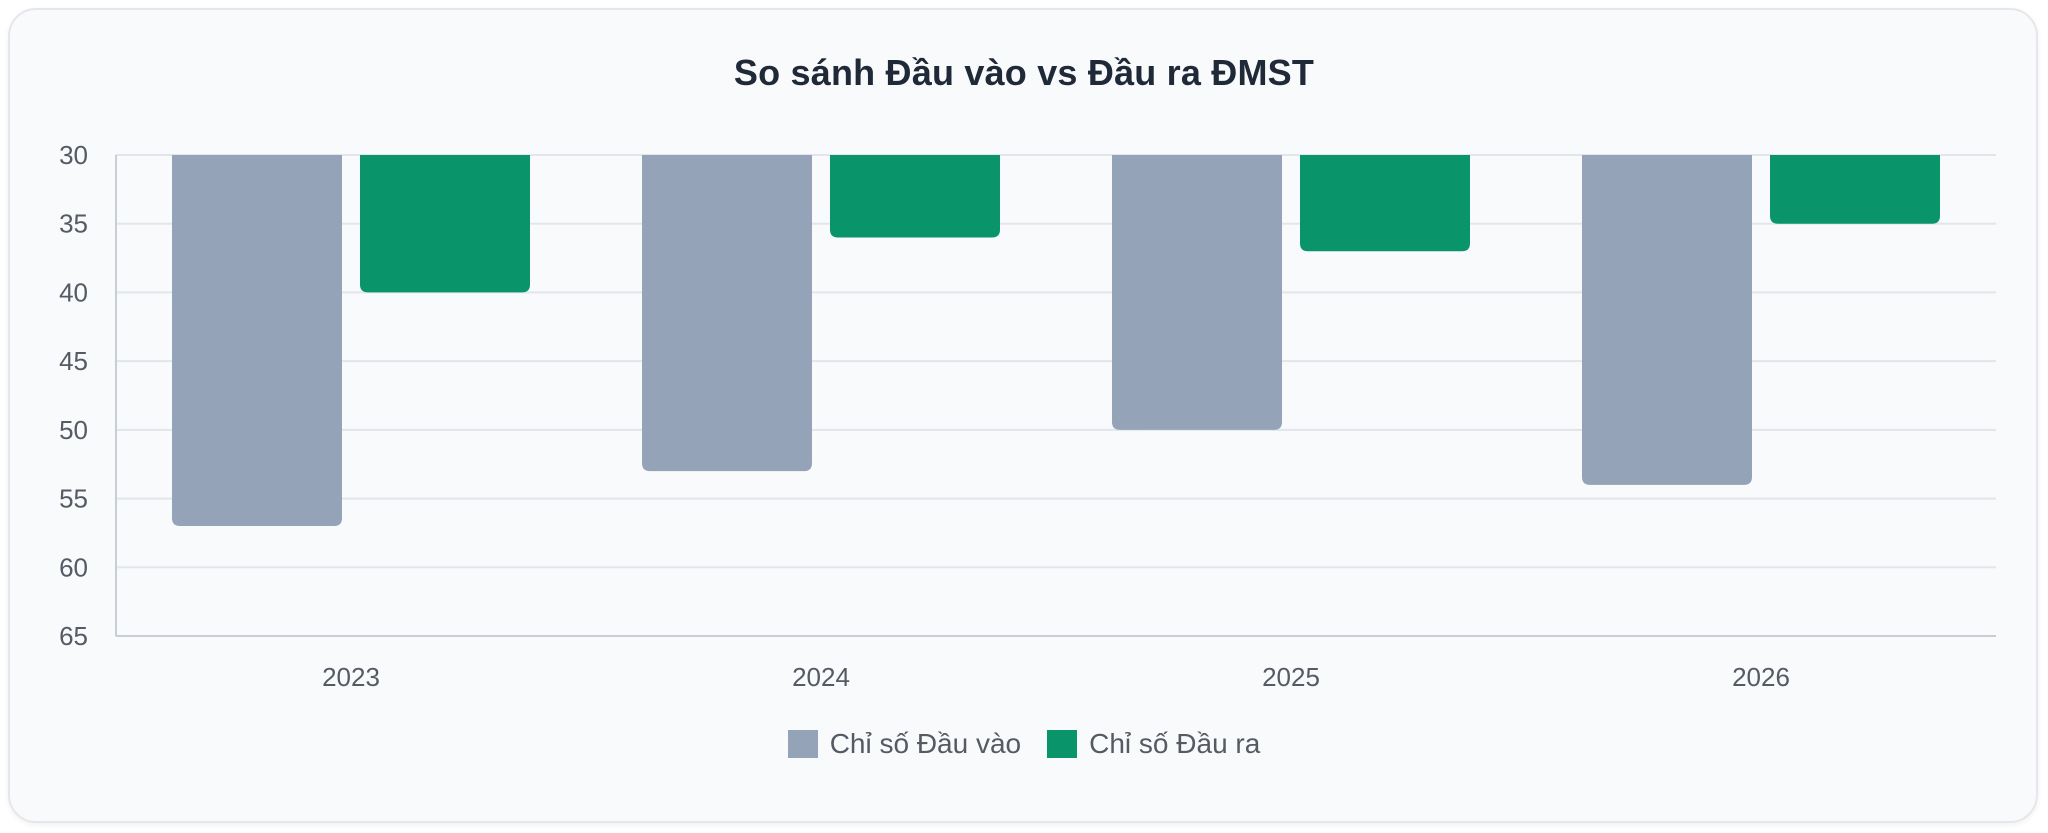 Image resolution: width=2048 pixels, height=833 pixels. What do you see at coordinates (73, 430) in the screenshot?
I see `y-tick-label: 50` at bounding box center [73, 430].